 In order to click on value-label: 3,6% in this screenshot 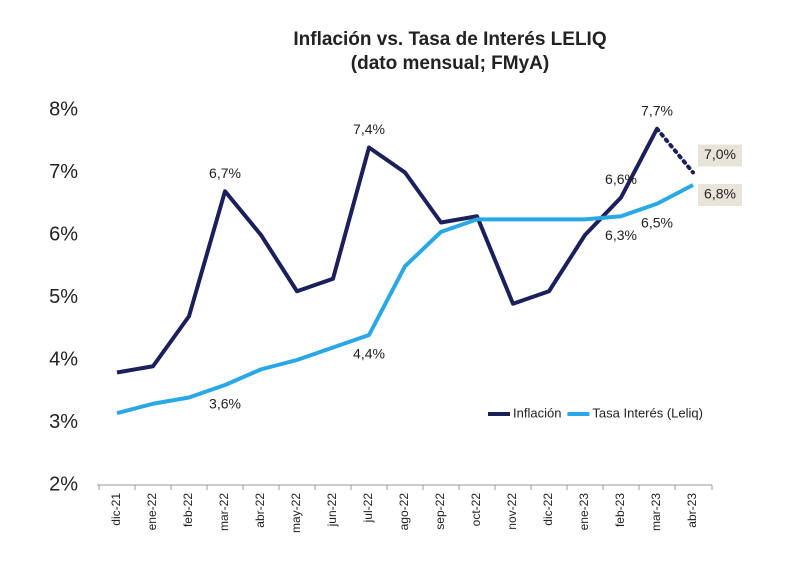, I will do `click(225, 404)`.